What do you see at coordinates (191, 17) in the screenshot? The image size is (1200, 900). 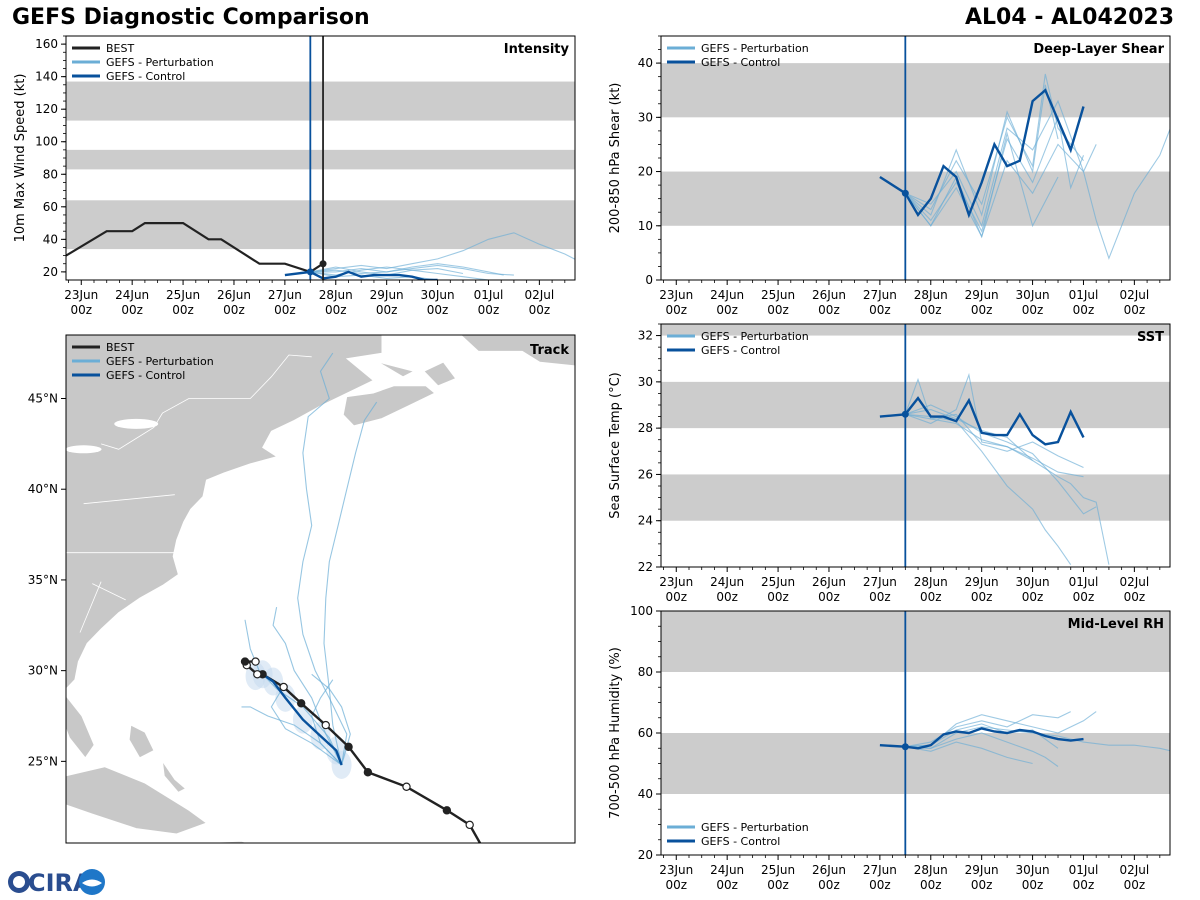 I see `figure-title: GEFS Diagnostic Comparison` at bounding box center [191, 17].